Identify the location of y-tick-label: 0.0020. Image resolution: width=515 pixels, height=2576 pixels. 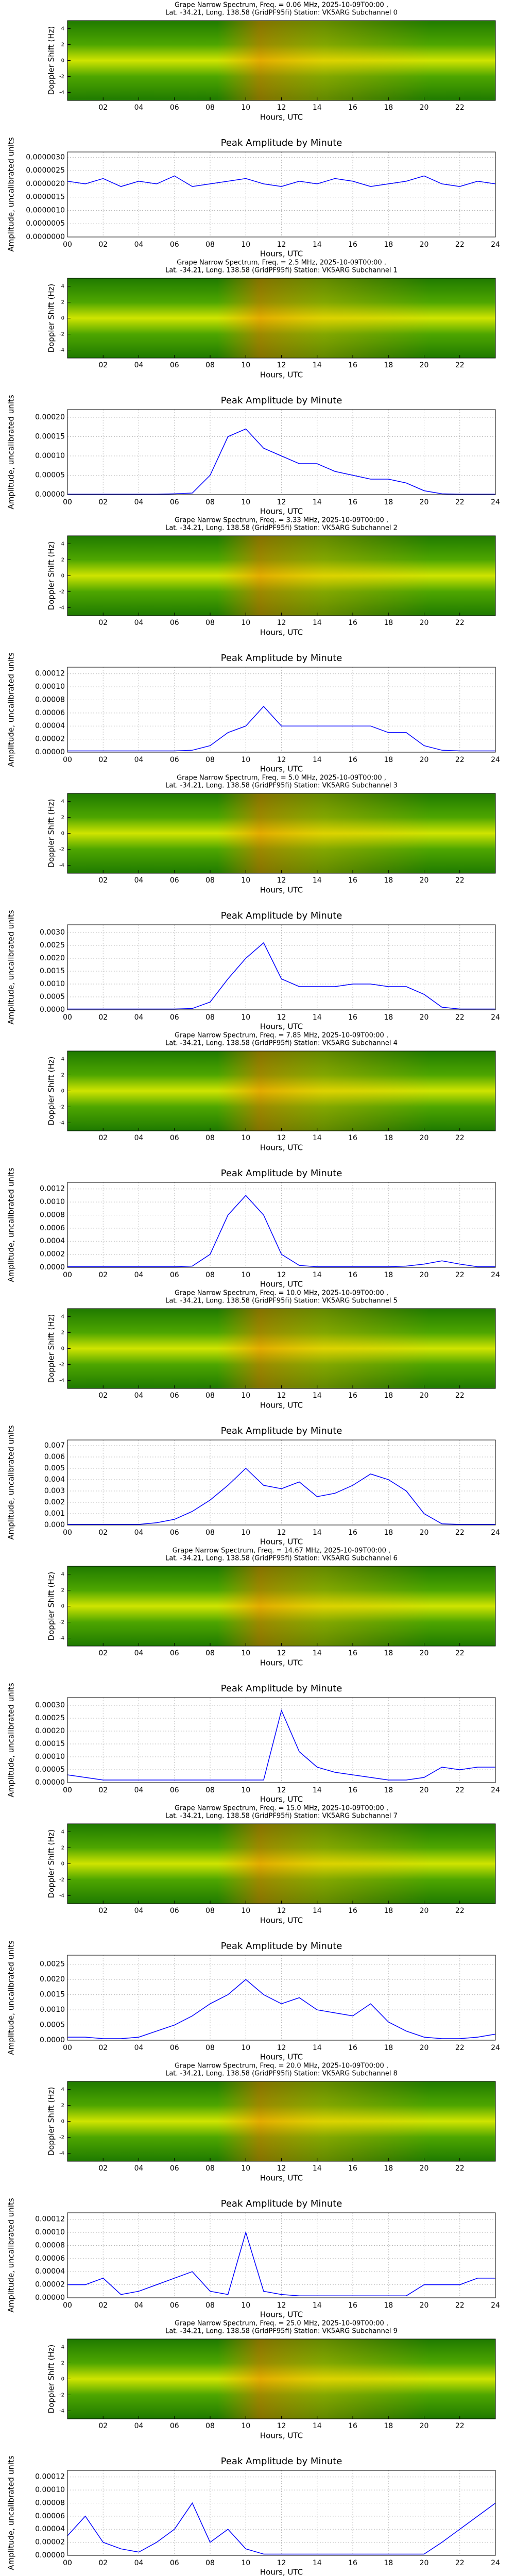
(52, 1979).